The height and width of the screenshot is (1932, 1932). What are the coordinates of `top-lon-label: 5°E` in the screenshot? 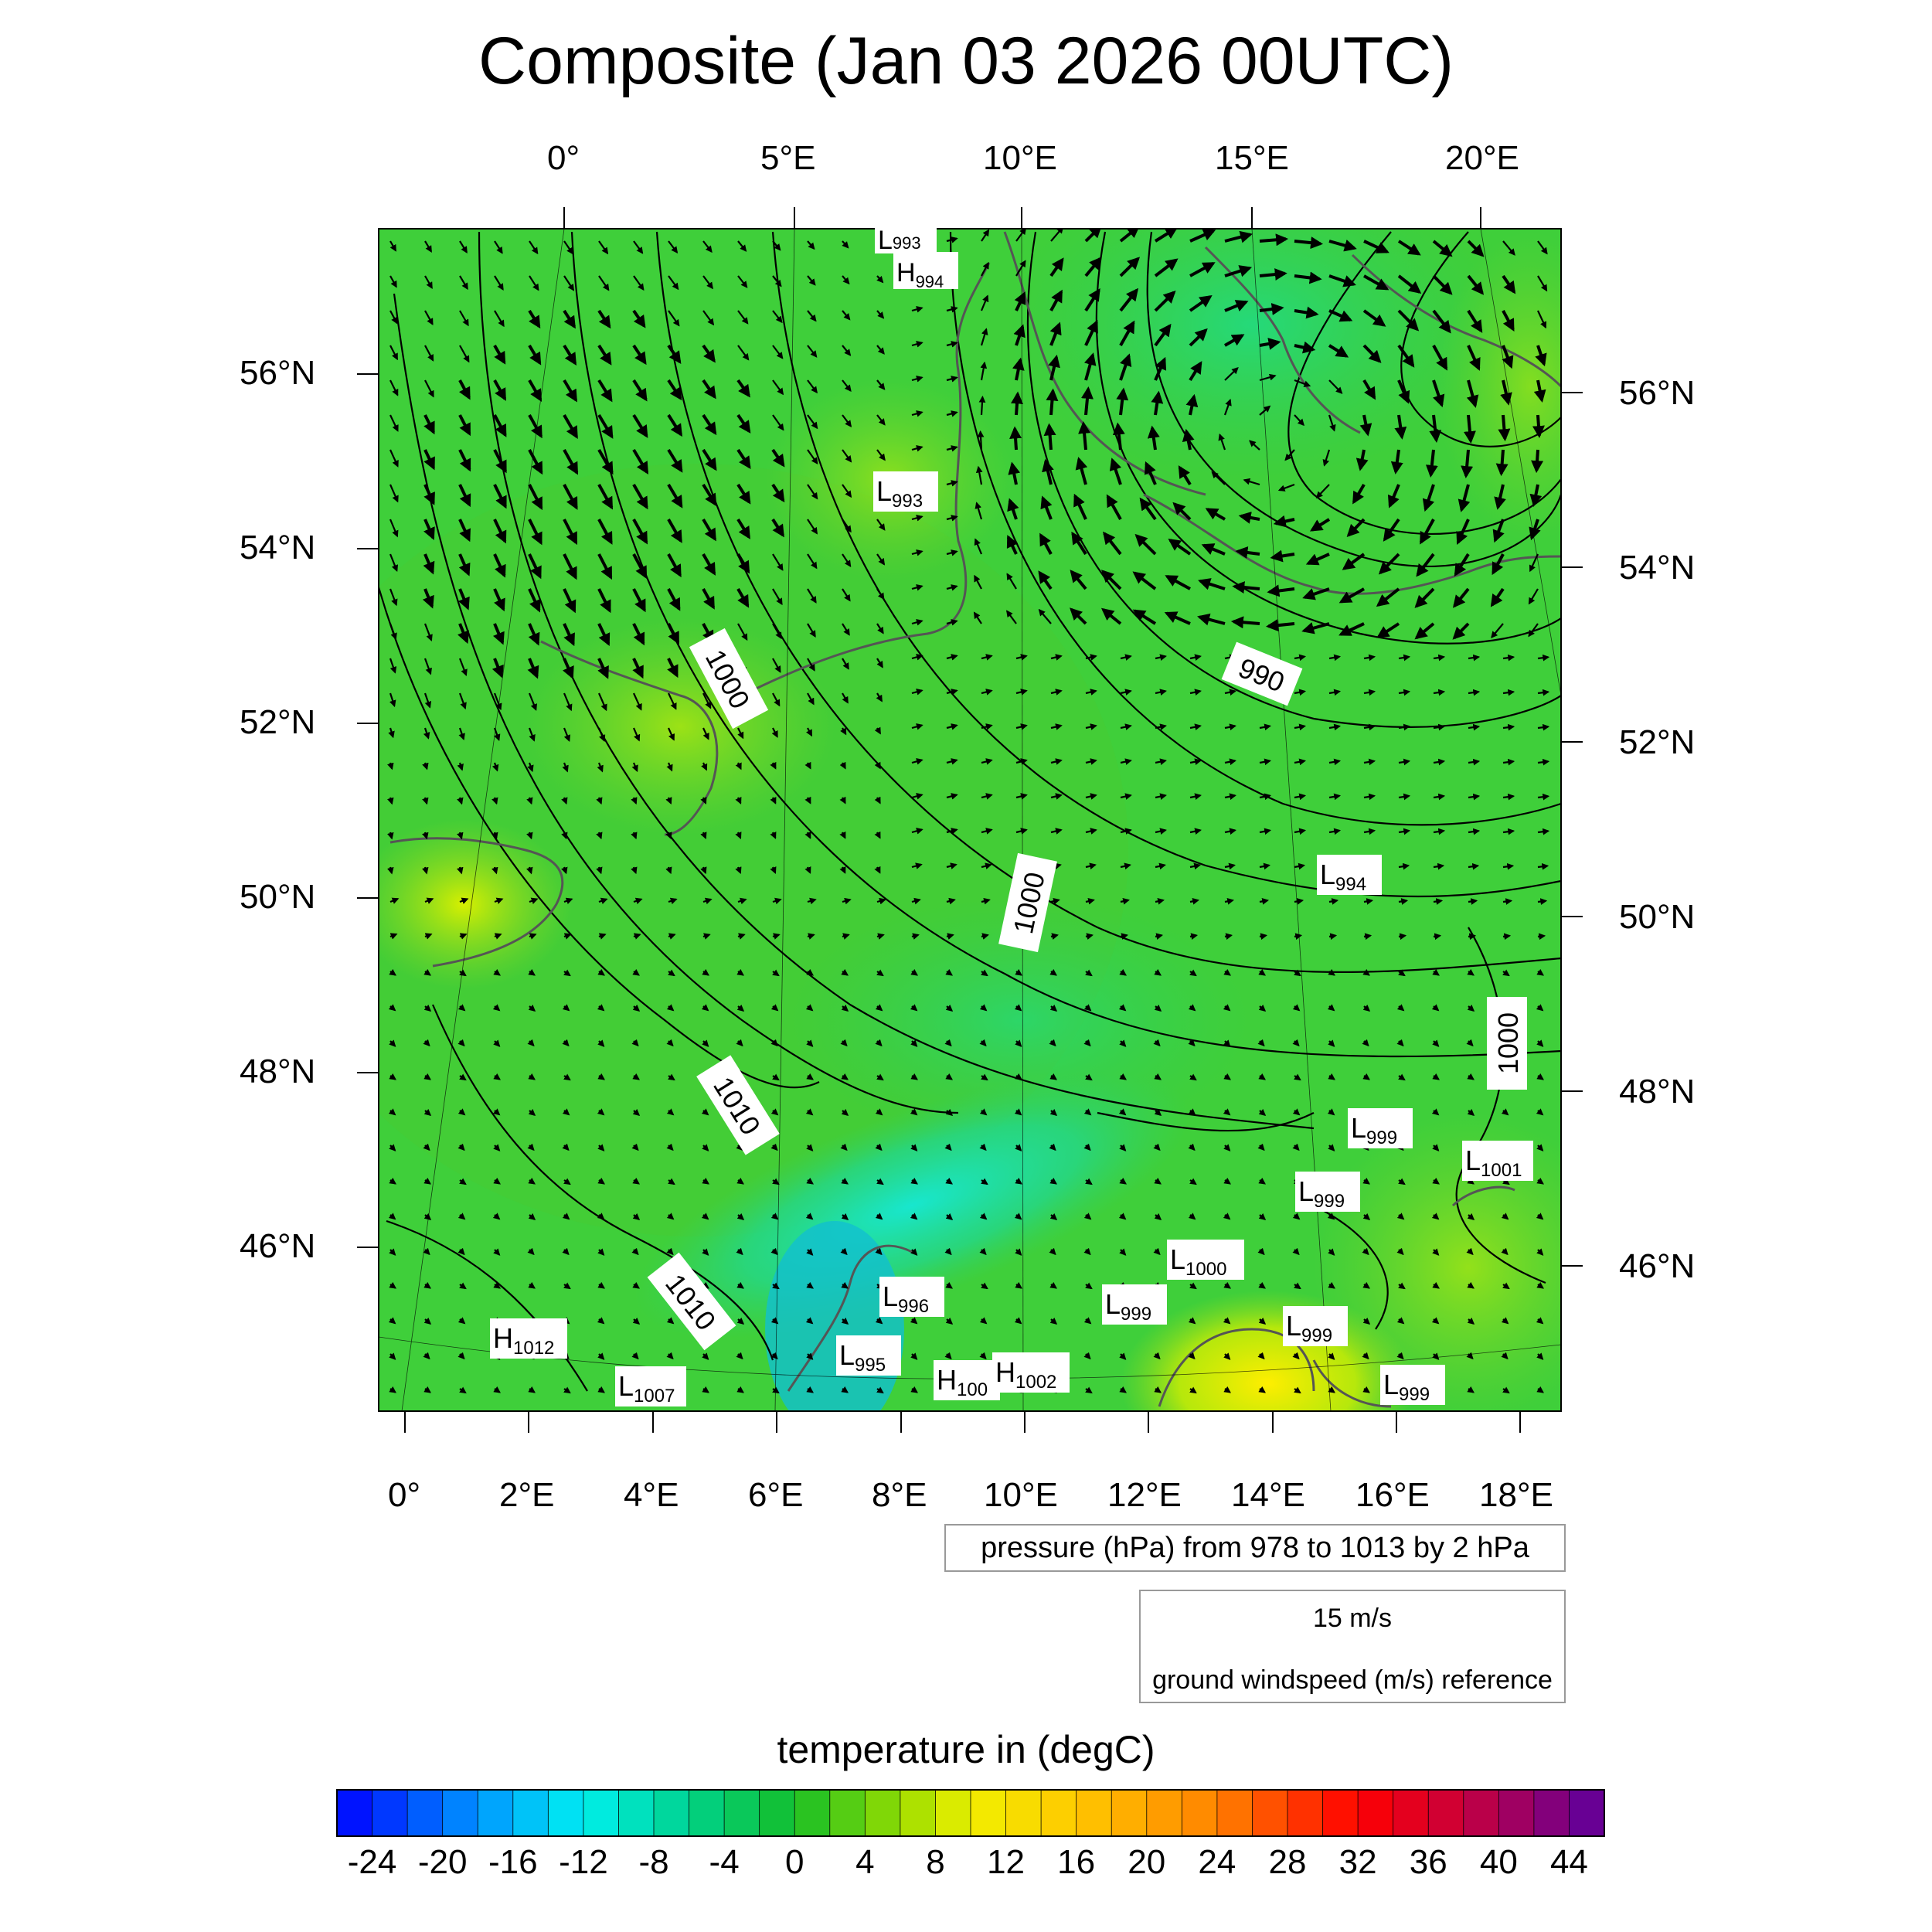 It's located at (788, 158).